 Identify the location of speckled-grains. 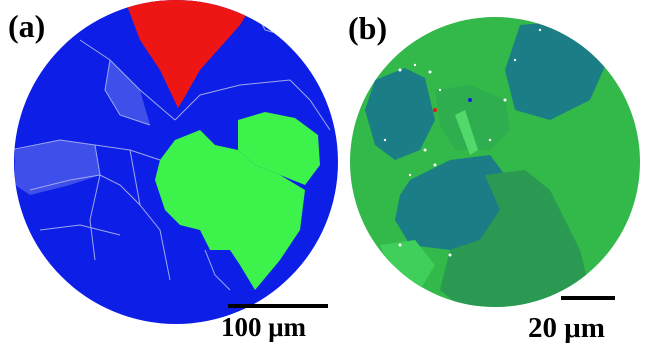
(82, 127).